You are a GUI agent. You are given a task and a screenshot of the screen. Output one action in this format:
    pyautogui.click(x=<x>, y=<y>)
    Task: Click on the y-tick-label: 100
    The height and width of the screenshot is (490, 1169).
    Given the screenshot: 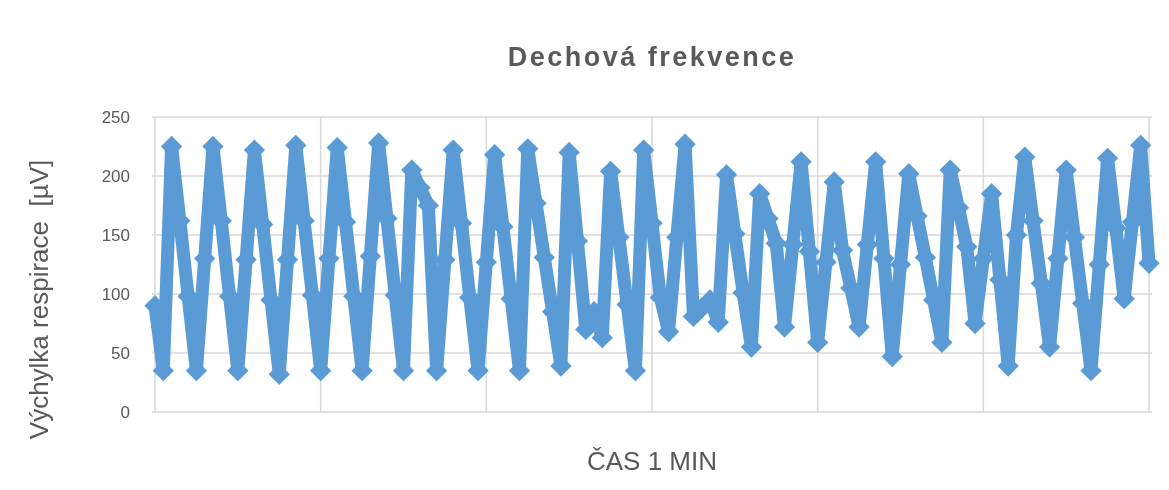 What is the action you would take?
    pyautogui.click(x=115, y=294)
    